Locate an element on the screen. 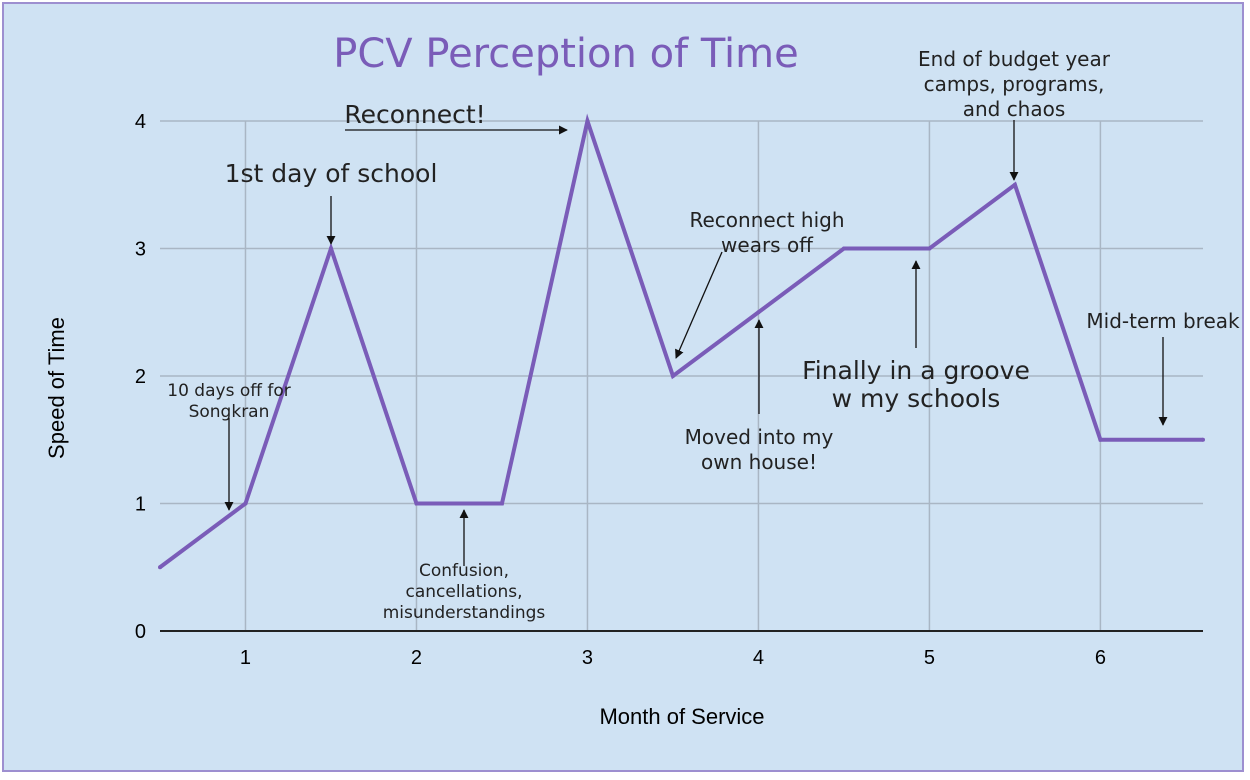 The height and width of the screenshot is (780, 1250). y-tick-label: 1 is located at coordinates (140, 505).